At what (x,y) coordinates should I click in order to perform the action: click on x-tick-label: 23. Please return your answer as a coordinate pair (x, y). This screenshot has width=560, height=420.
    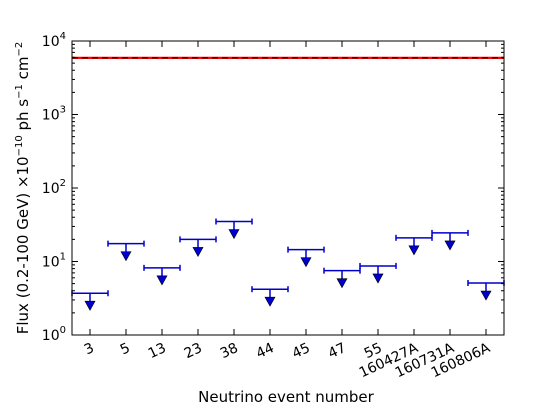
    Looking at the image, I should click on (193, 351).